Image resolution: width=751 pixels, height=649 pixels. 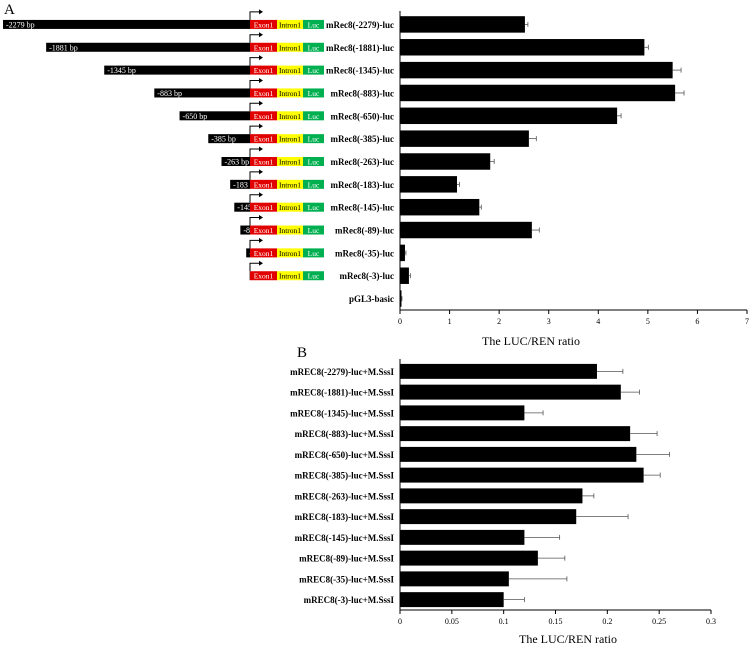 I want to click on x-tick-label: 5, so click(x=648, y=321).